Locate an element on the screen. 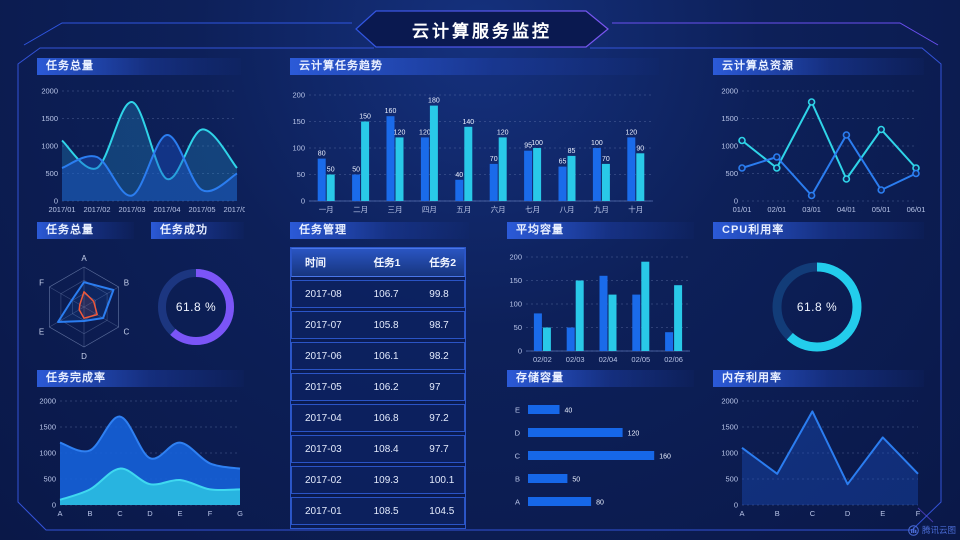 This screenshot has width=960, height=540. svg-text: 01/01 is located at coordinates (742, 209).